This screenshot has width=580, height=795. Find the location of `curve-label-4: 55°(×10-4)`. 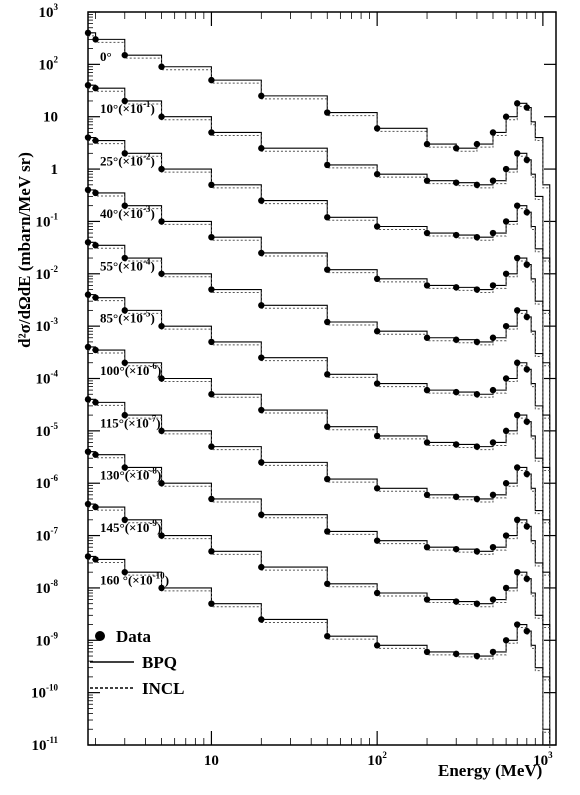

curve-label-4: 55°(×10-4) is located at coordinates (127, 264).